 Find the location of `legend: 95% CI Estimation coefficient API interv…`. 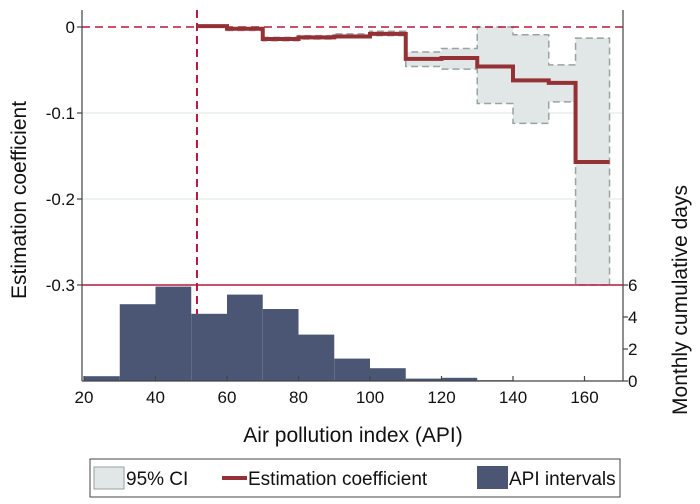

legend: 95% CI Estimation coefficient API interv… is located at coordinates (355, 478).